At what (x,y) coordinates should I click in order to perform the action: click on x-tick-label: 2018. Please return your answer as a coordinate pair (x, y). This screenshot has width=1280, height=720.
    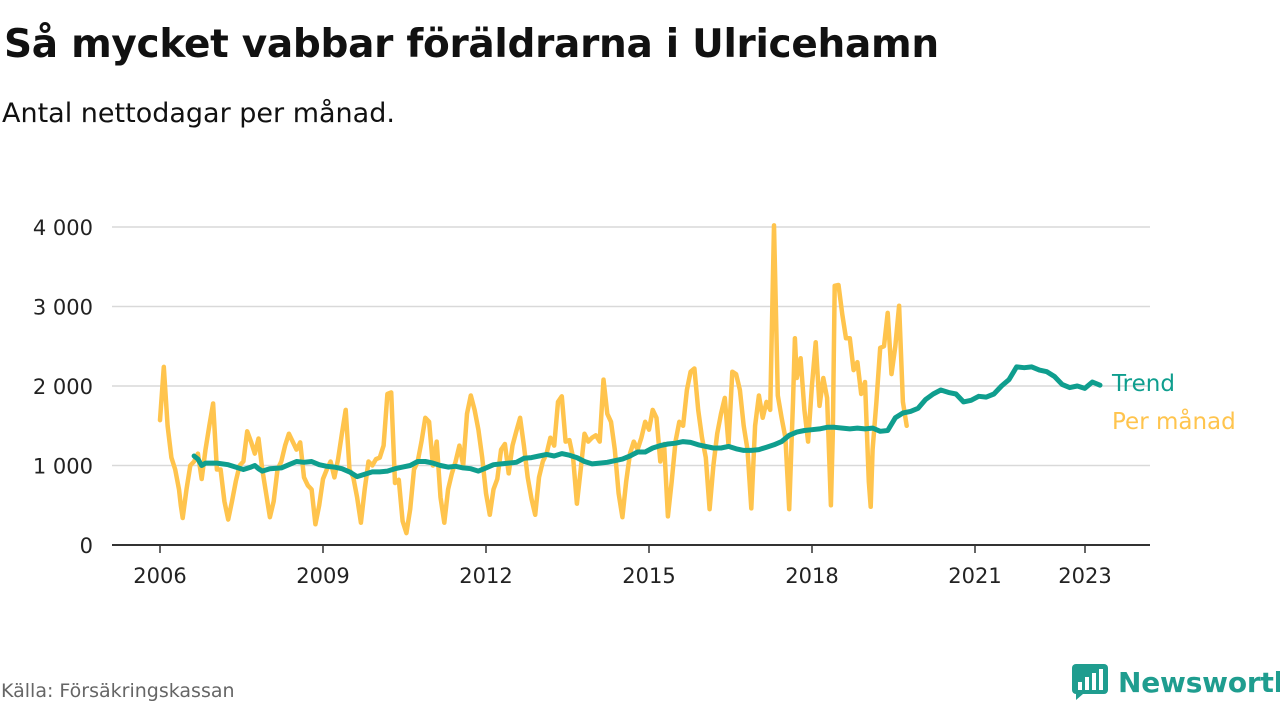
    Looking at the image, I should click on (811, 576).